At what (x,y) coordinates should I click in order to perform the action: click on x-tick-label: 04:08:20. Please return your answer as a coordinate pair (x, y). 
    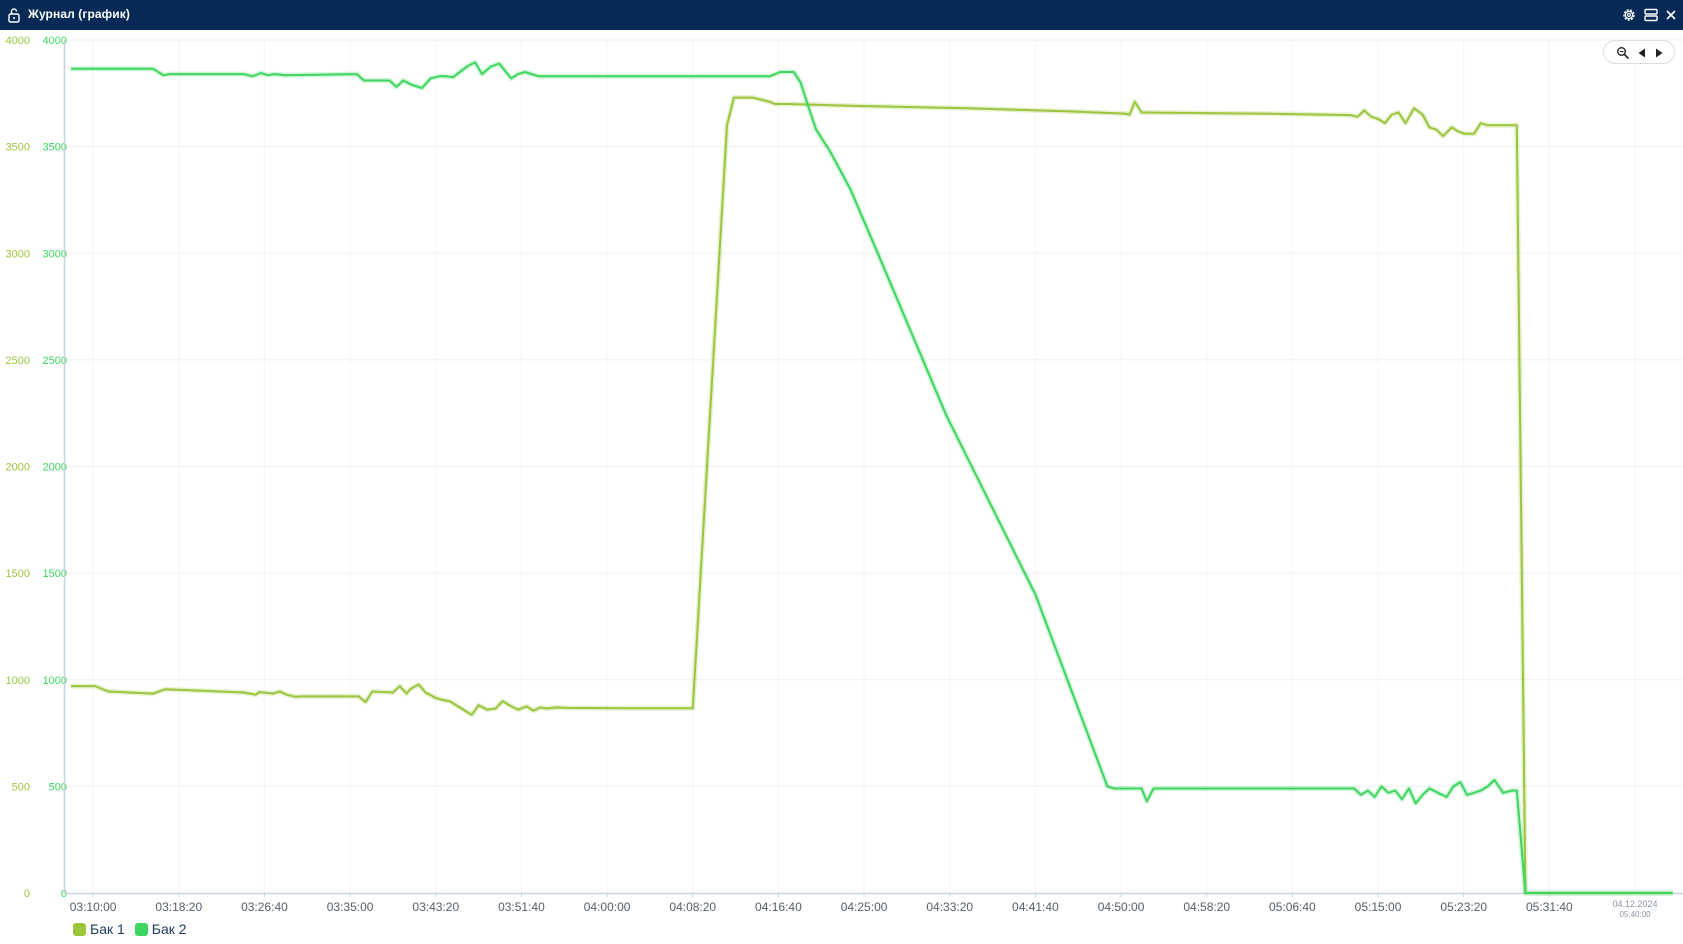
    Looking at the image, I should click on (692, 907).